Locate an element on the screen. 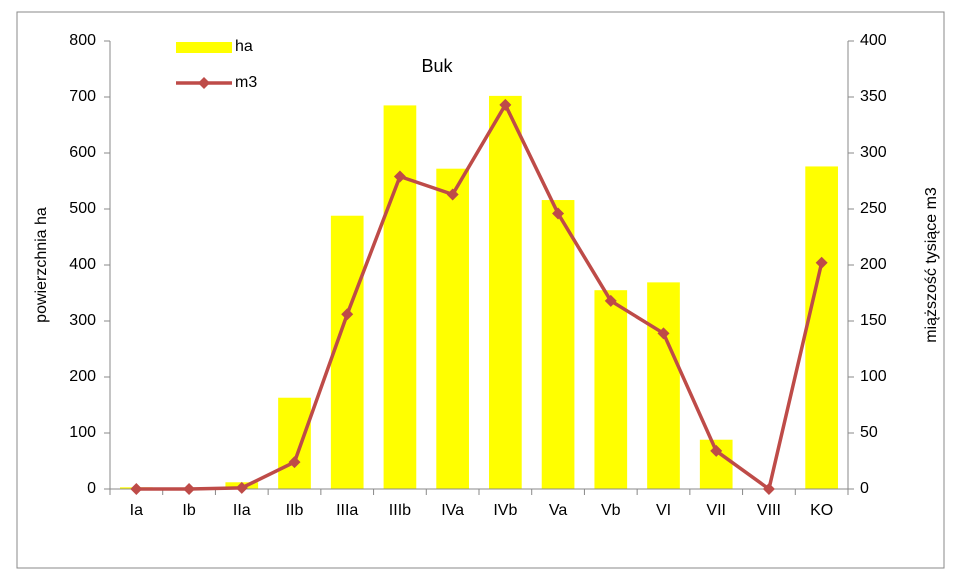 The width and height of the screenshot is (957, 585). y2-tick-label: 200 is located at coordinates (873, 264).